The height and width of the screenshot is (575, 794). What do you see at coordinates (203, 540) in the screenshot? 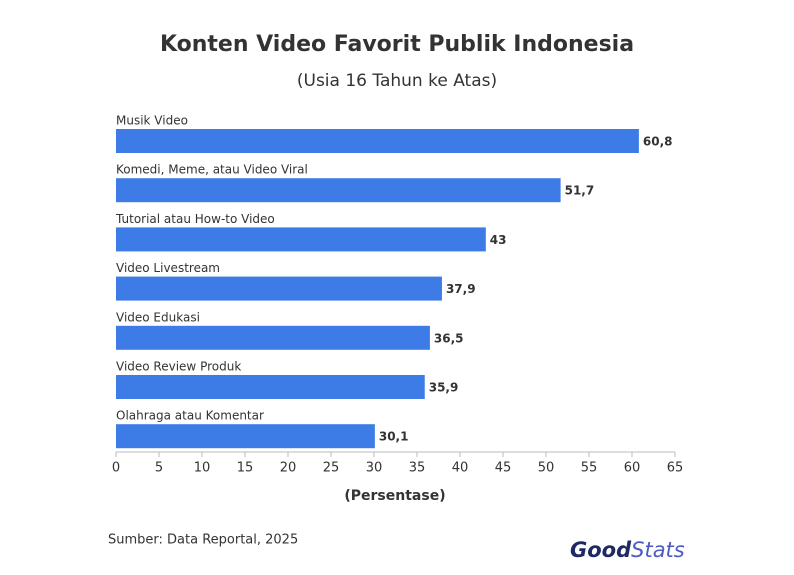
I see `source: Sumber: Data Reportal, 2025` at bounding box center [203, 540].